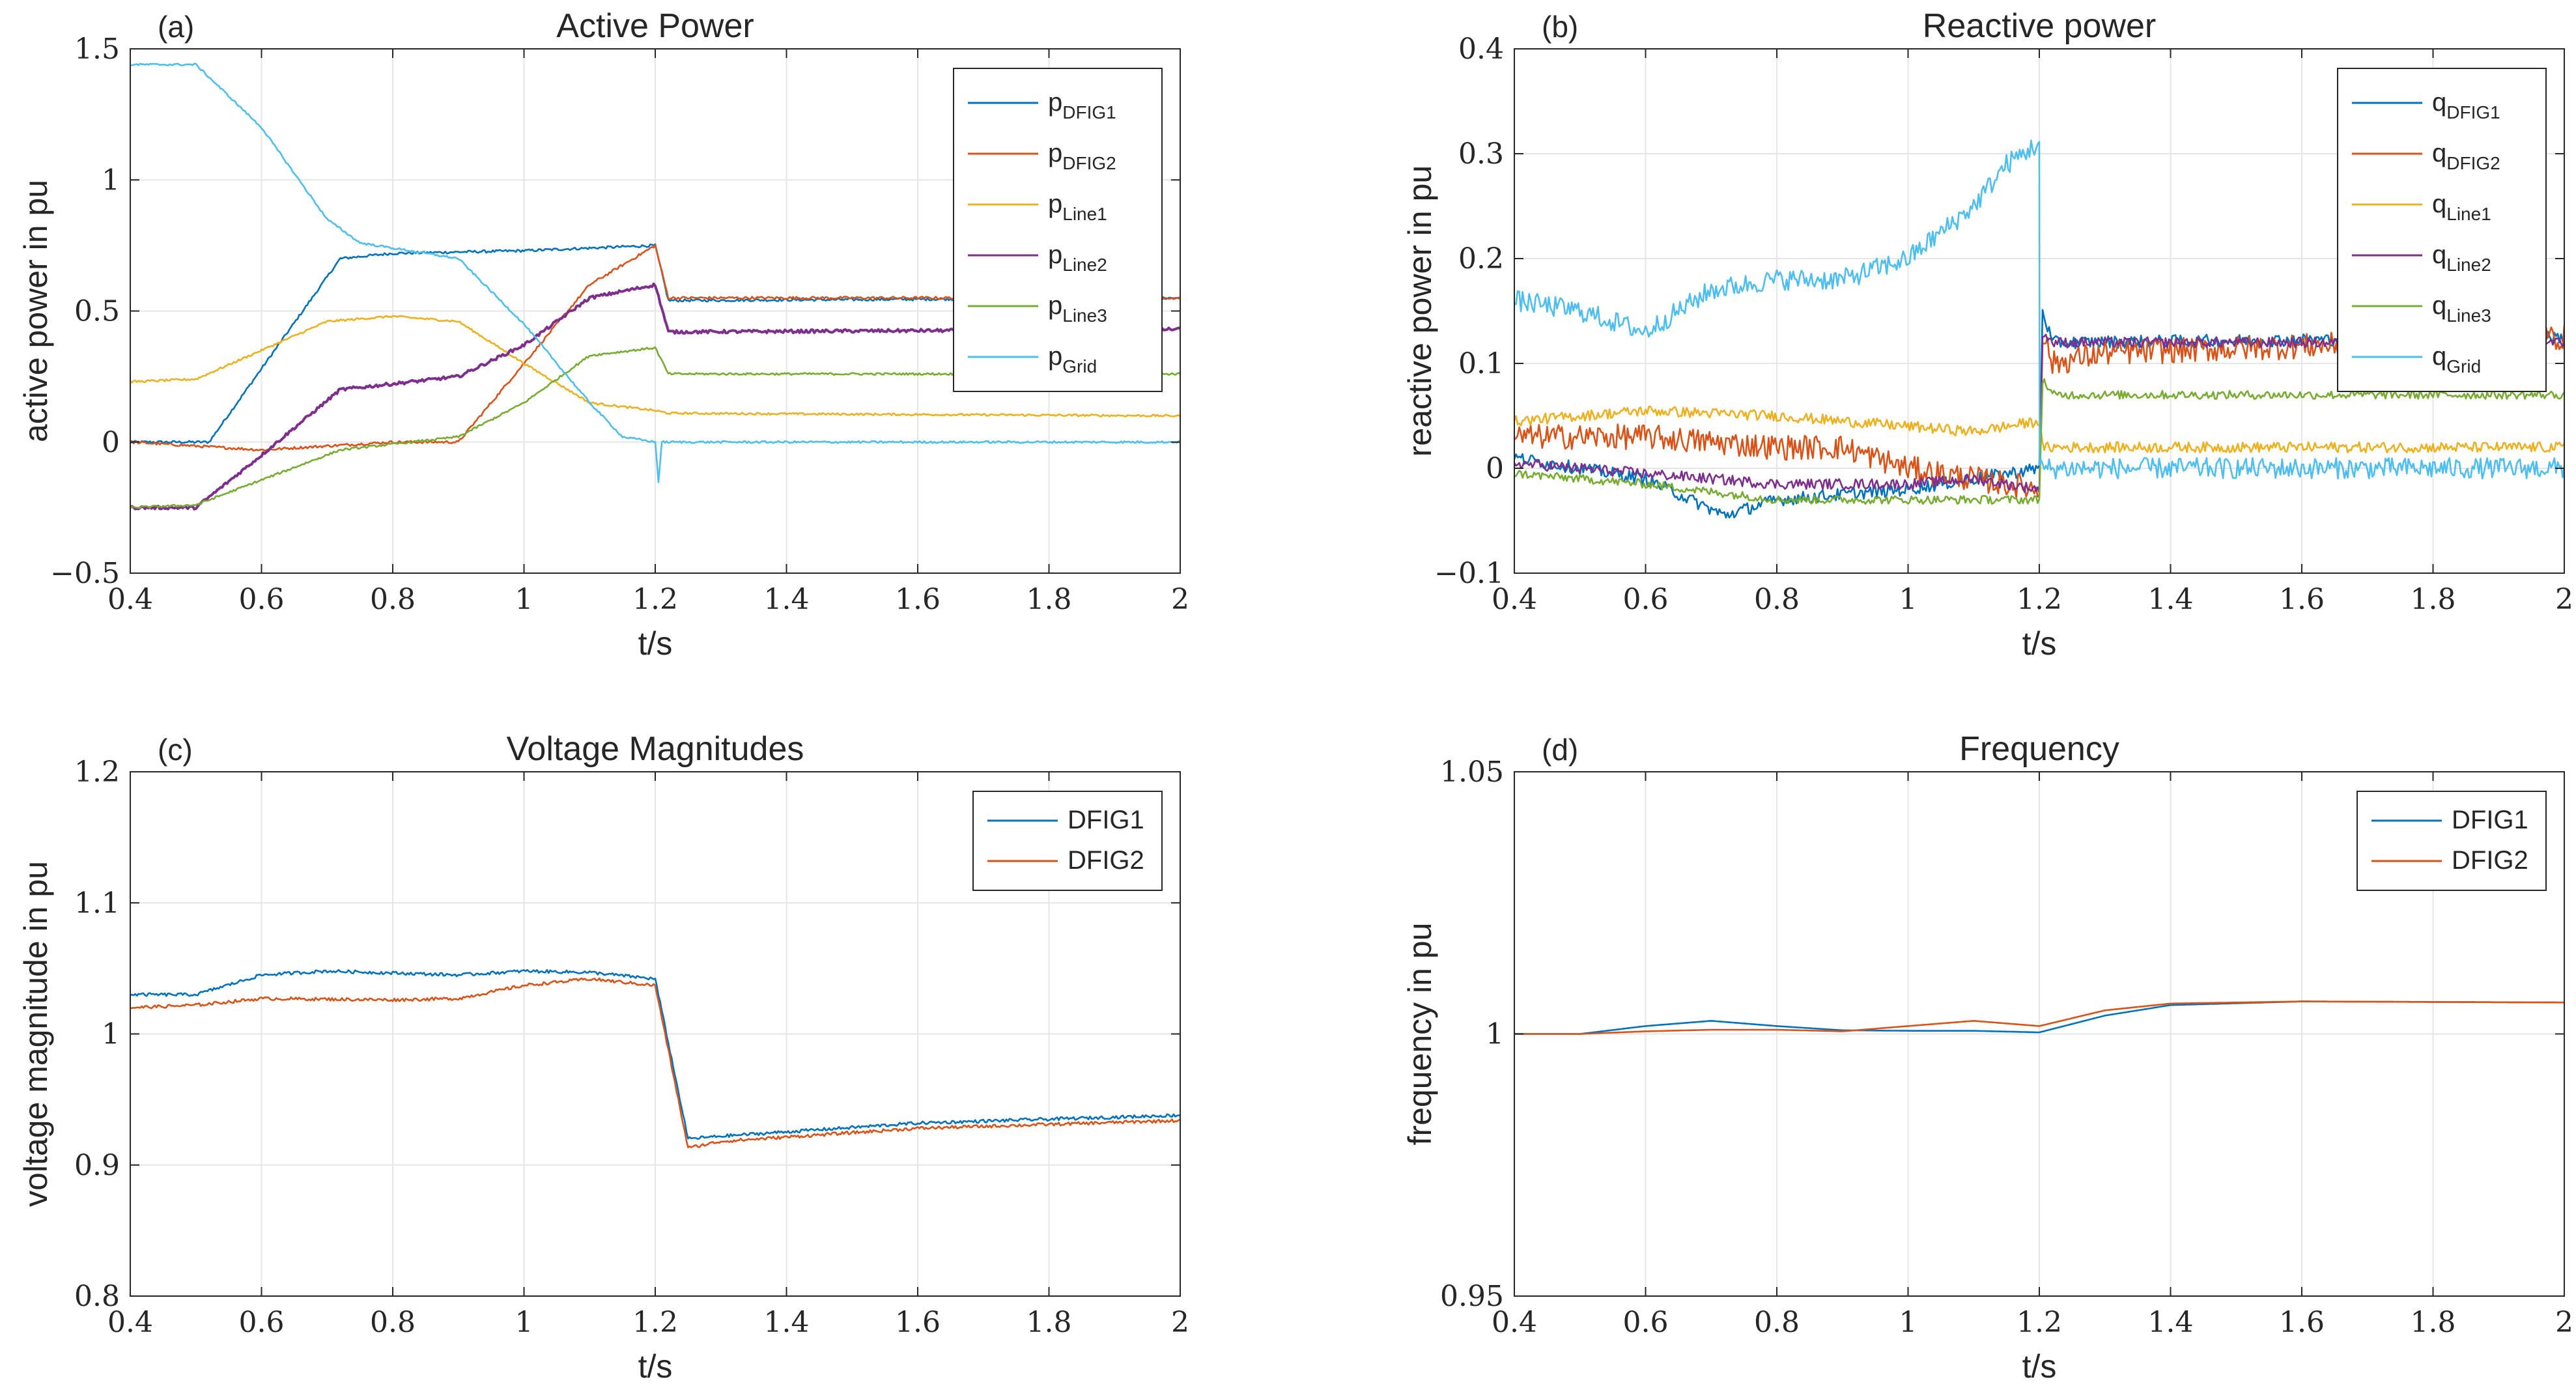 The width and height of the screenshot is (2576, 1399). Describe the element at coordinates (97, 903) in the screenshot. I see `y-tick-label: 1.1` at that location.